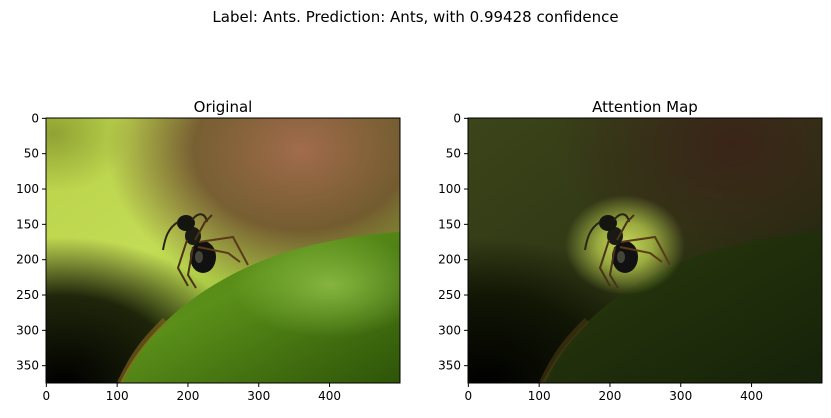 The height and width of the screenshot is (418, 831). What do you see at coordinates (453, 154) in the screenshot?
I see `attention-ytick-label: 50` at bounding box center [453, 154].